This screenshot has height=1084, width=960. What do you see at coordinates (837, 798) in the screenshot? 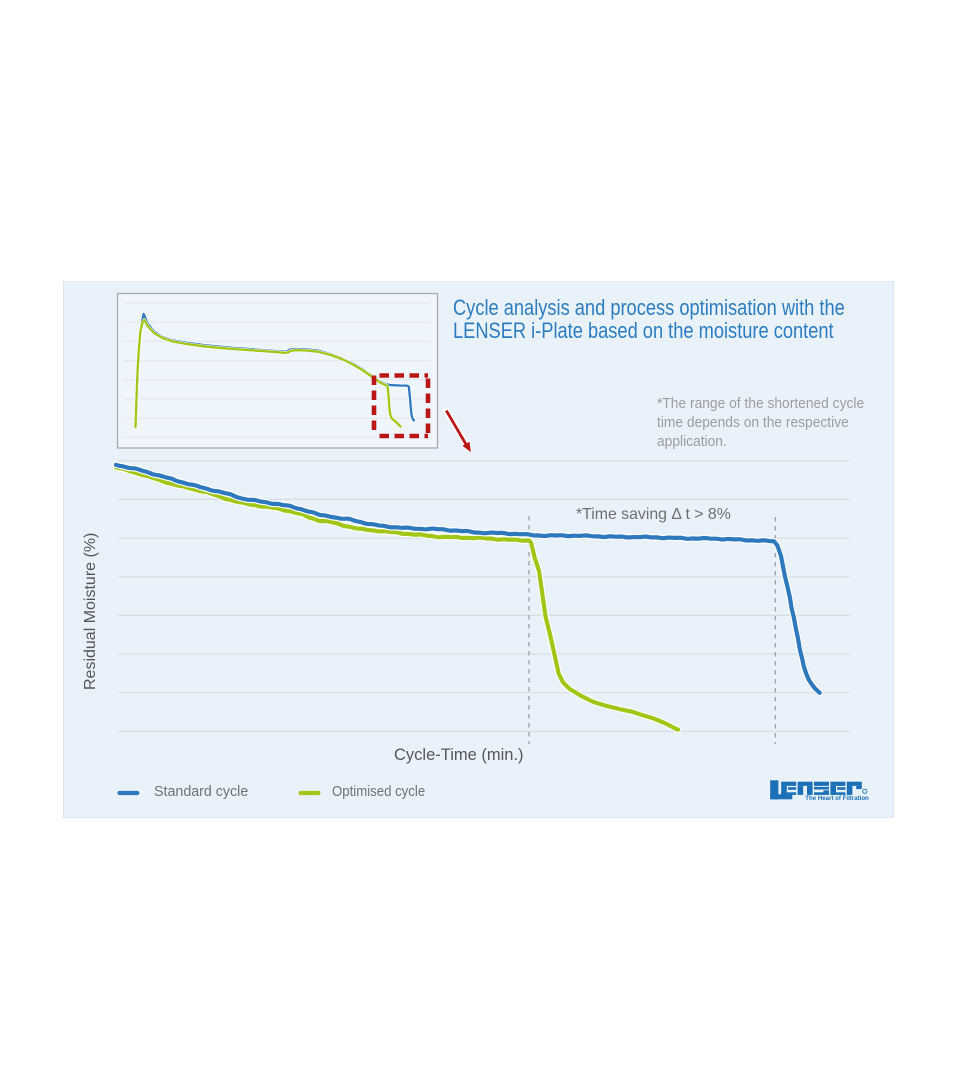
I see `svg-text: The Heart of Filtration` at bounding box center [837, 798].